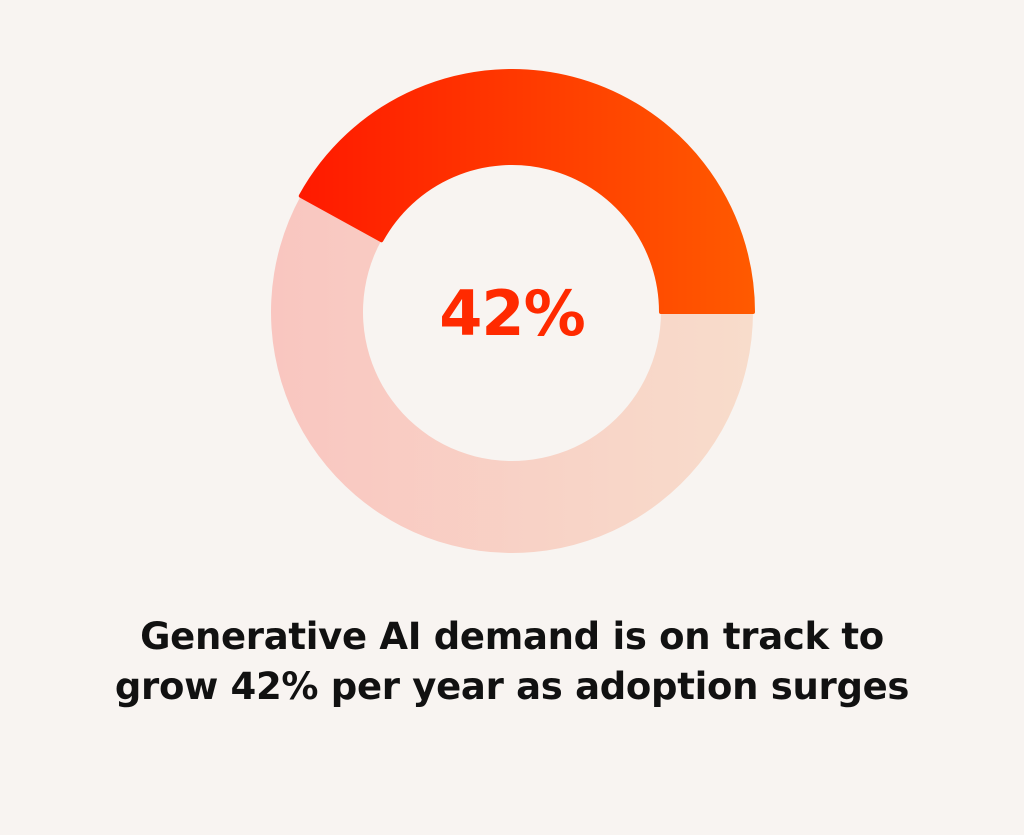 This screenshot has width=1024, height=835. What do you see at coordinates (511, 313) in the screenshot?
I see `center-value-label: 42%` at bounding box center [511, 313].